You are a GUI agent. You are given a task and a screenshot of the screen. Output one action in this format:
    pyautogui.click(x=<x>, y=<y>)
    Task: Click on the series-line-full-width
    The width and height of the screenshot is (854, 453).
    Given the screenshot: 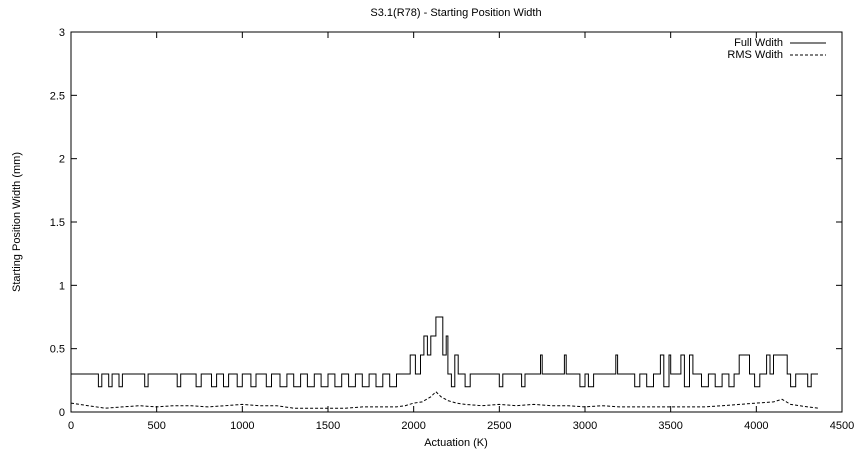 What is the action you would take?
    pyautogui.click(x=444, y=352)
    